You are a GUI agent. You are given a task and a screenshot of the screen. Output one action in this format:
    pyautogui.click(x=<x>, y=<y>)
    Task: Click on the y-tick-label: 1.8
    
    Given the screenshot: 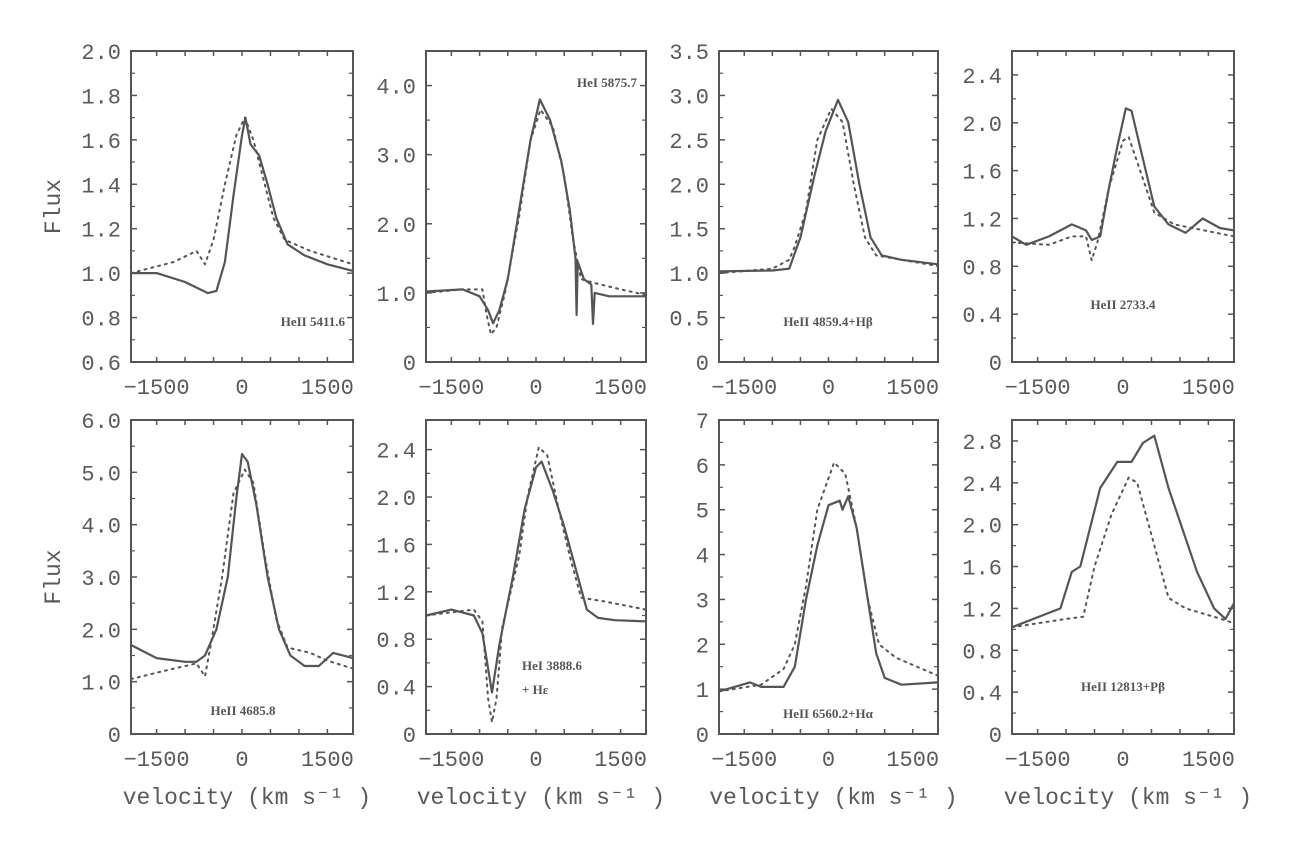 What is the action you would take?
    pyautogui.click(x=101, y=97)
    